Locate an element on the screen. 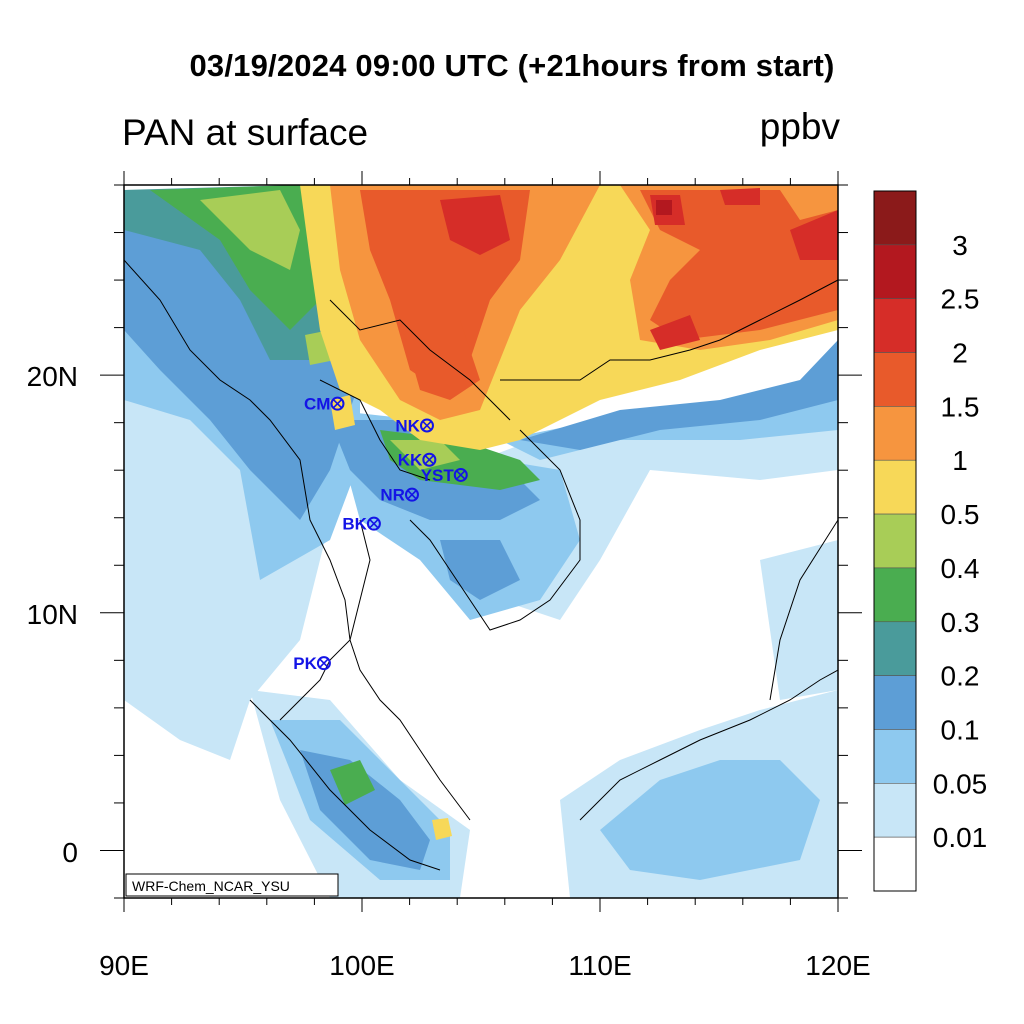 This screenshot has height=1024, width=1024. field-0.01-east is located at coordinates (799, 620).